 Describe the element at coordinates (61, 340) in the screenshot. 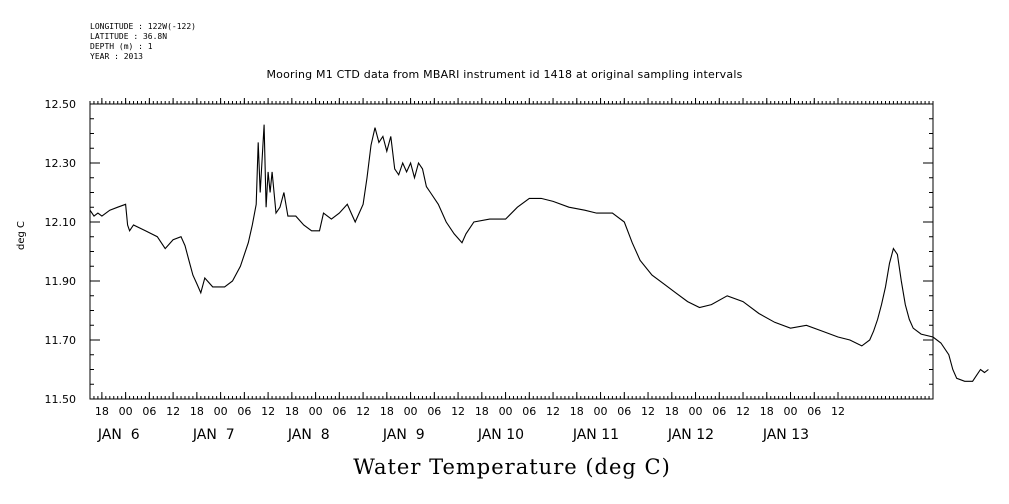

I see `y-tick-label: 11.70` at that location.